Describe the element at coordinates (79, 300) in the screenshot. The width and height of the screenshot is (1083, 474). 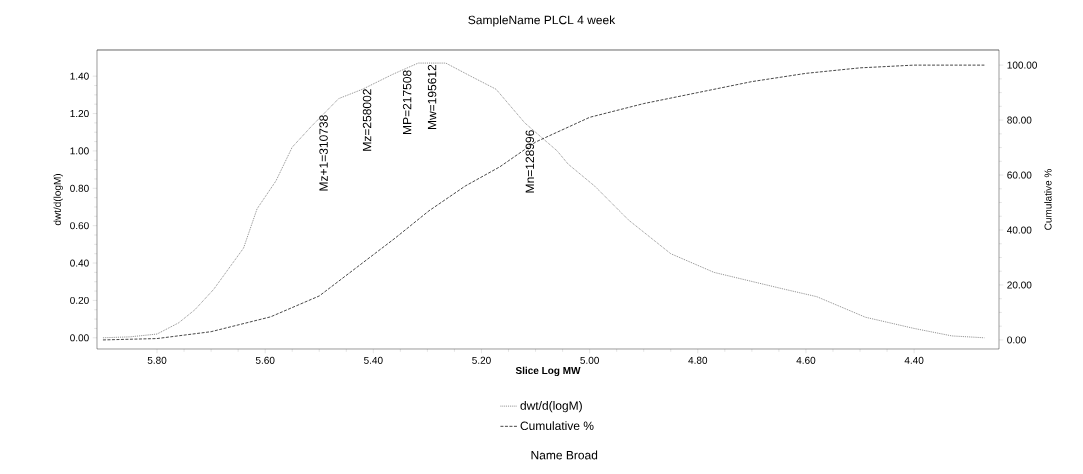
I see `y-tick-label: 0.20` at that location.